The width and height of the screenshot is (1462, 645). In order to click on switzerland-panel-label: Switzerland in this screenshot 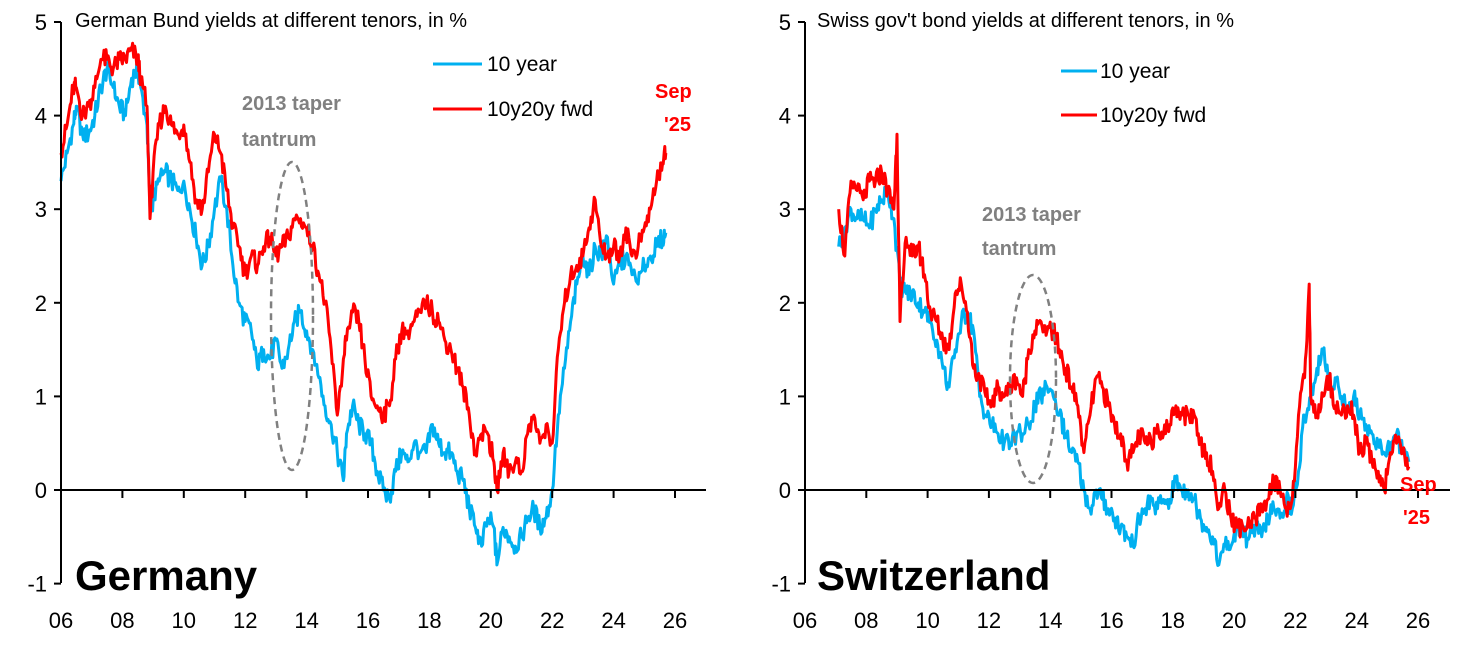, I will do `click(933, 575)`.